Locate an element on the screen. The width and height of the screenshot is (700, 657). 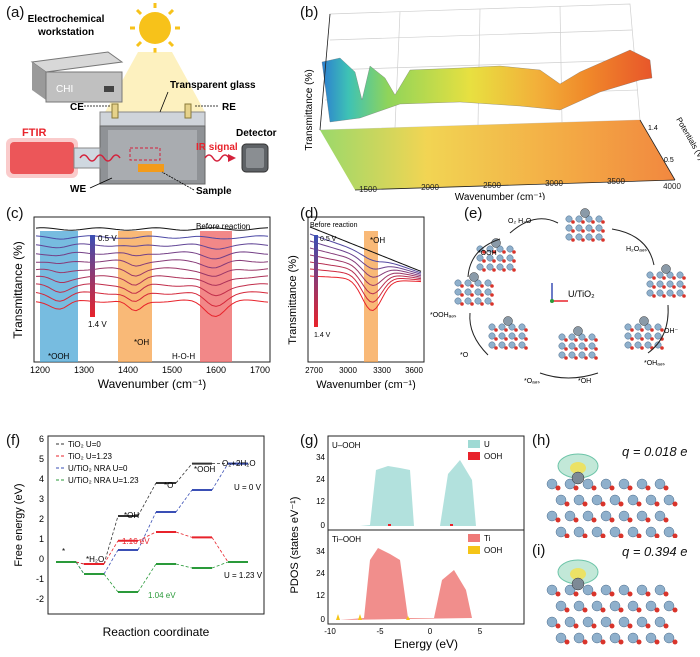
c-ylabel: Transmittance (%) is located at coordinates (18, 290).